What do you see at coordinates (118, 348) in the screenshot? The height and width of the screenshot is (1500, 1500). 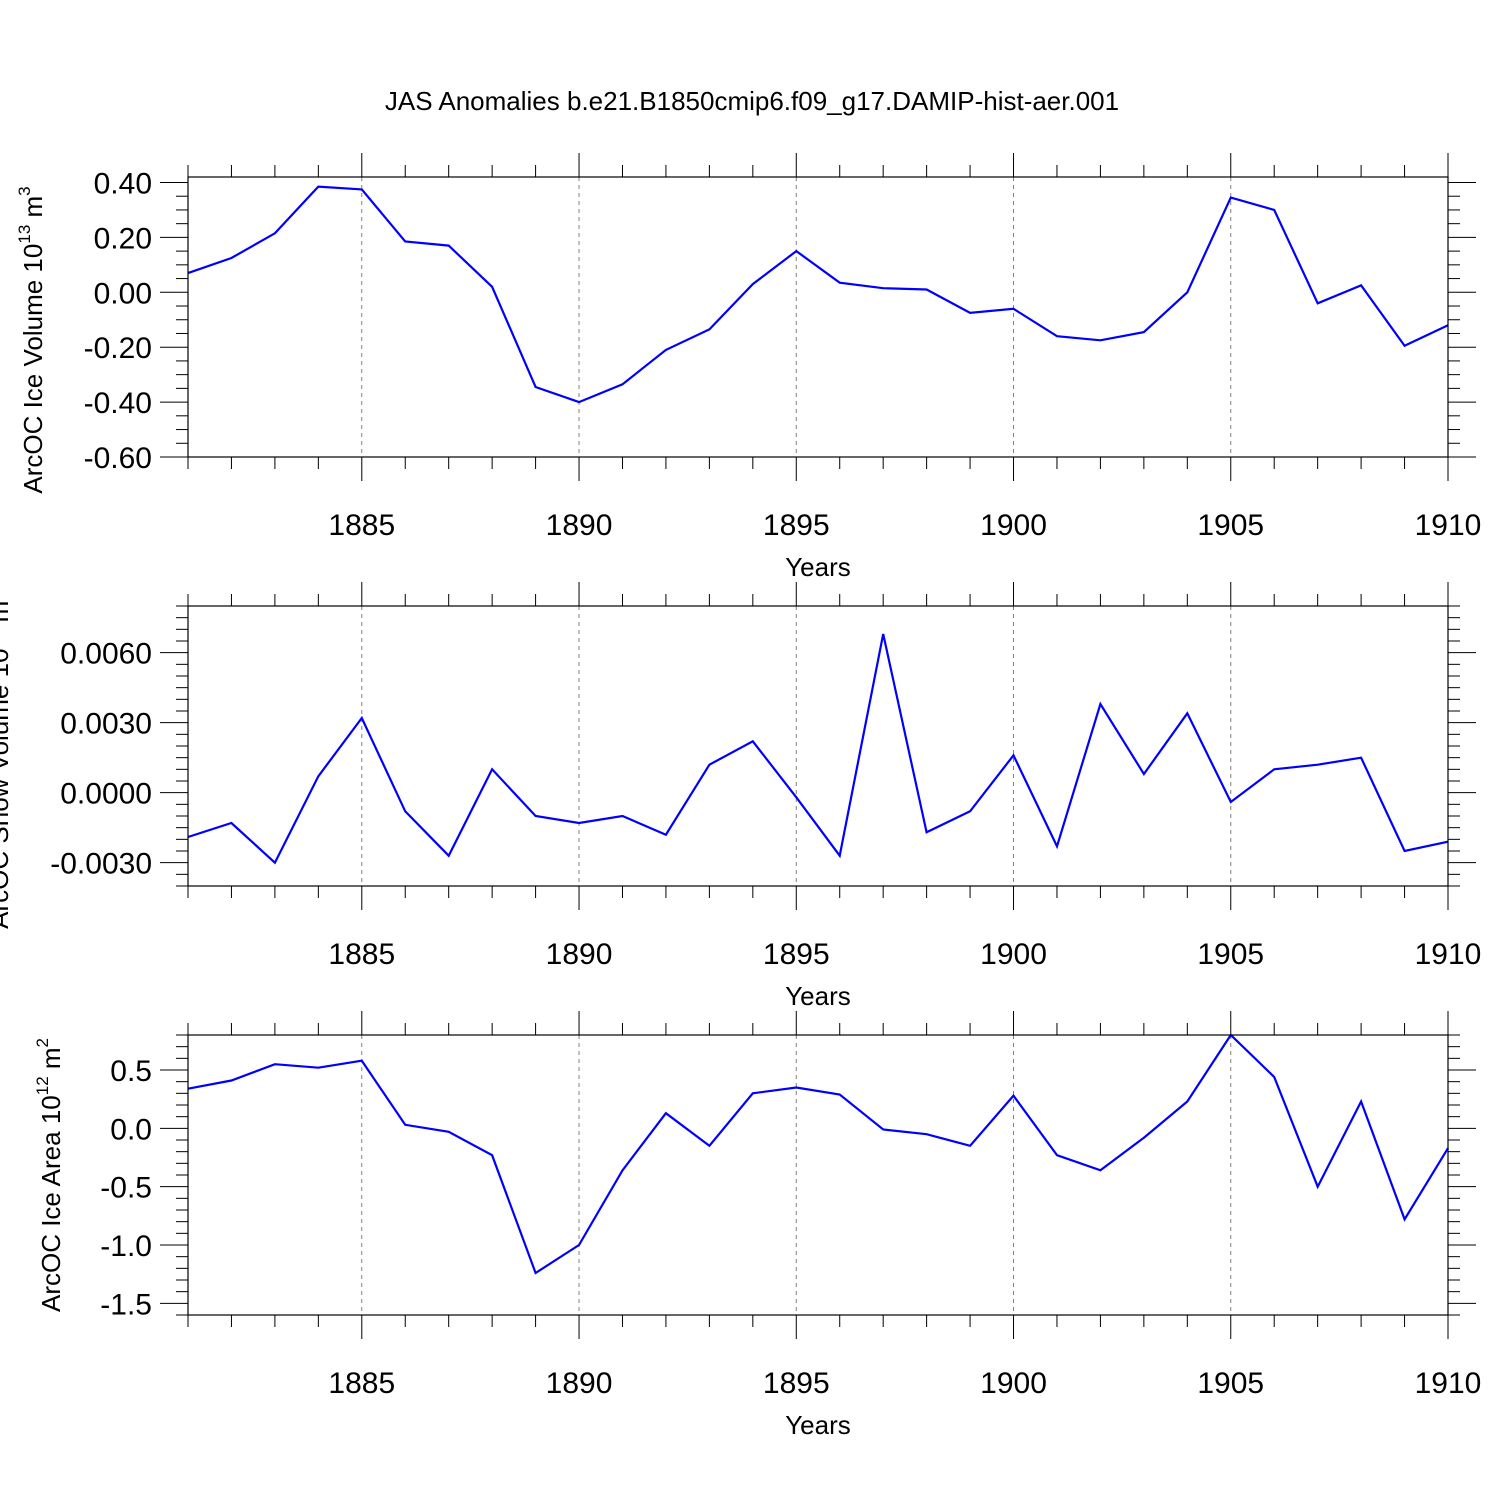 I see `y-tick-label: -0.20` at bounding box center [118, 348].